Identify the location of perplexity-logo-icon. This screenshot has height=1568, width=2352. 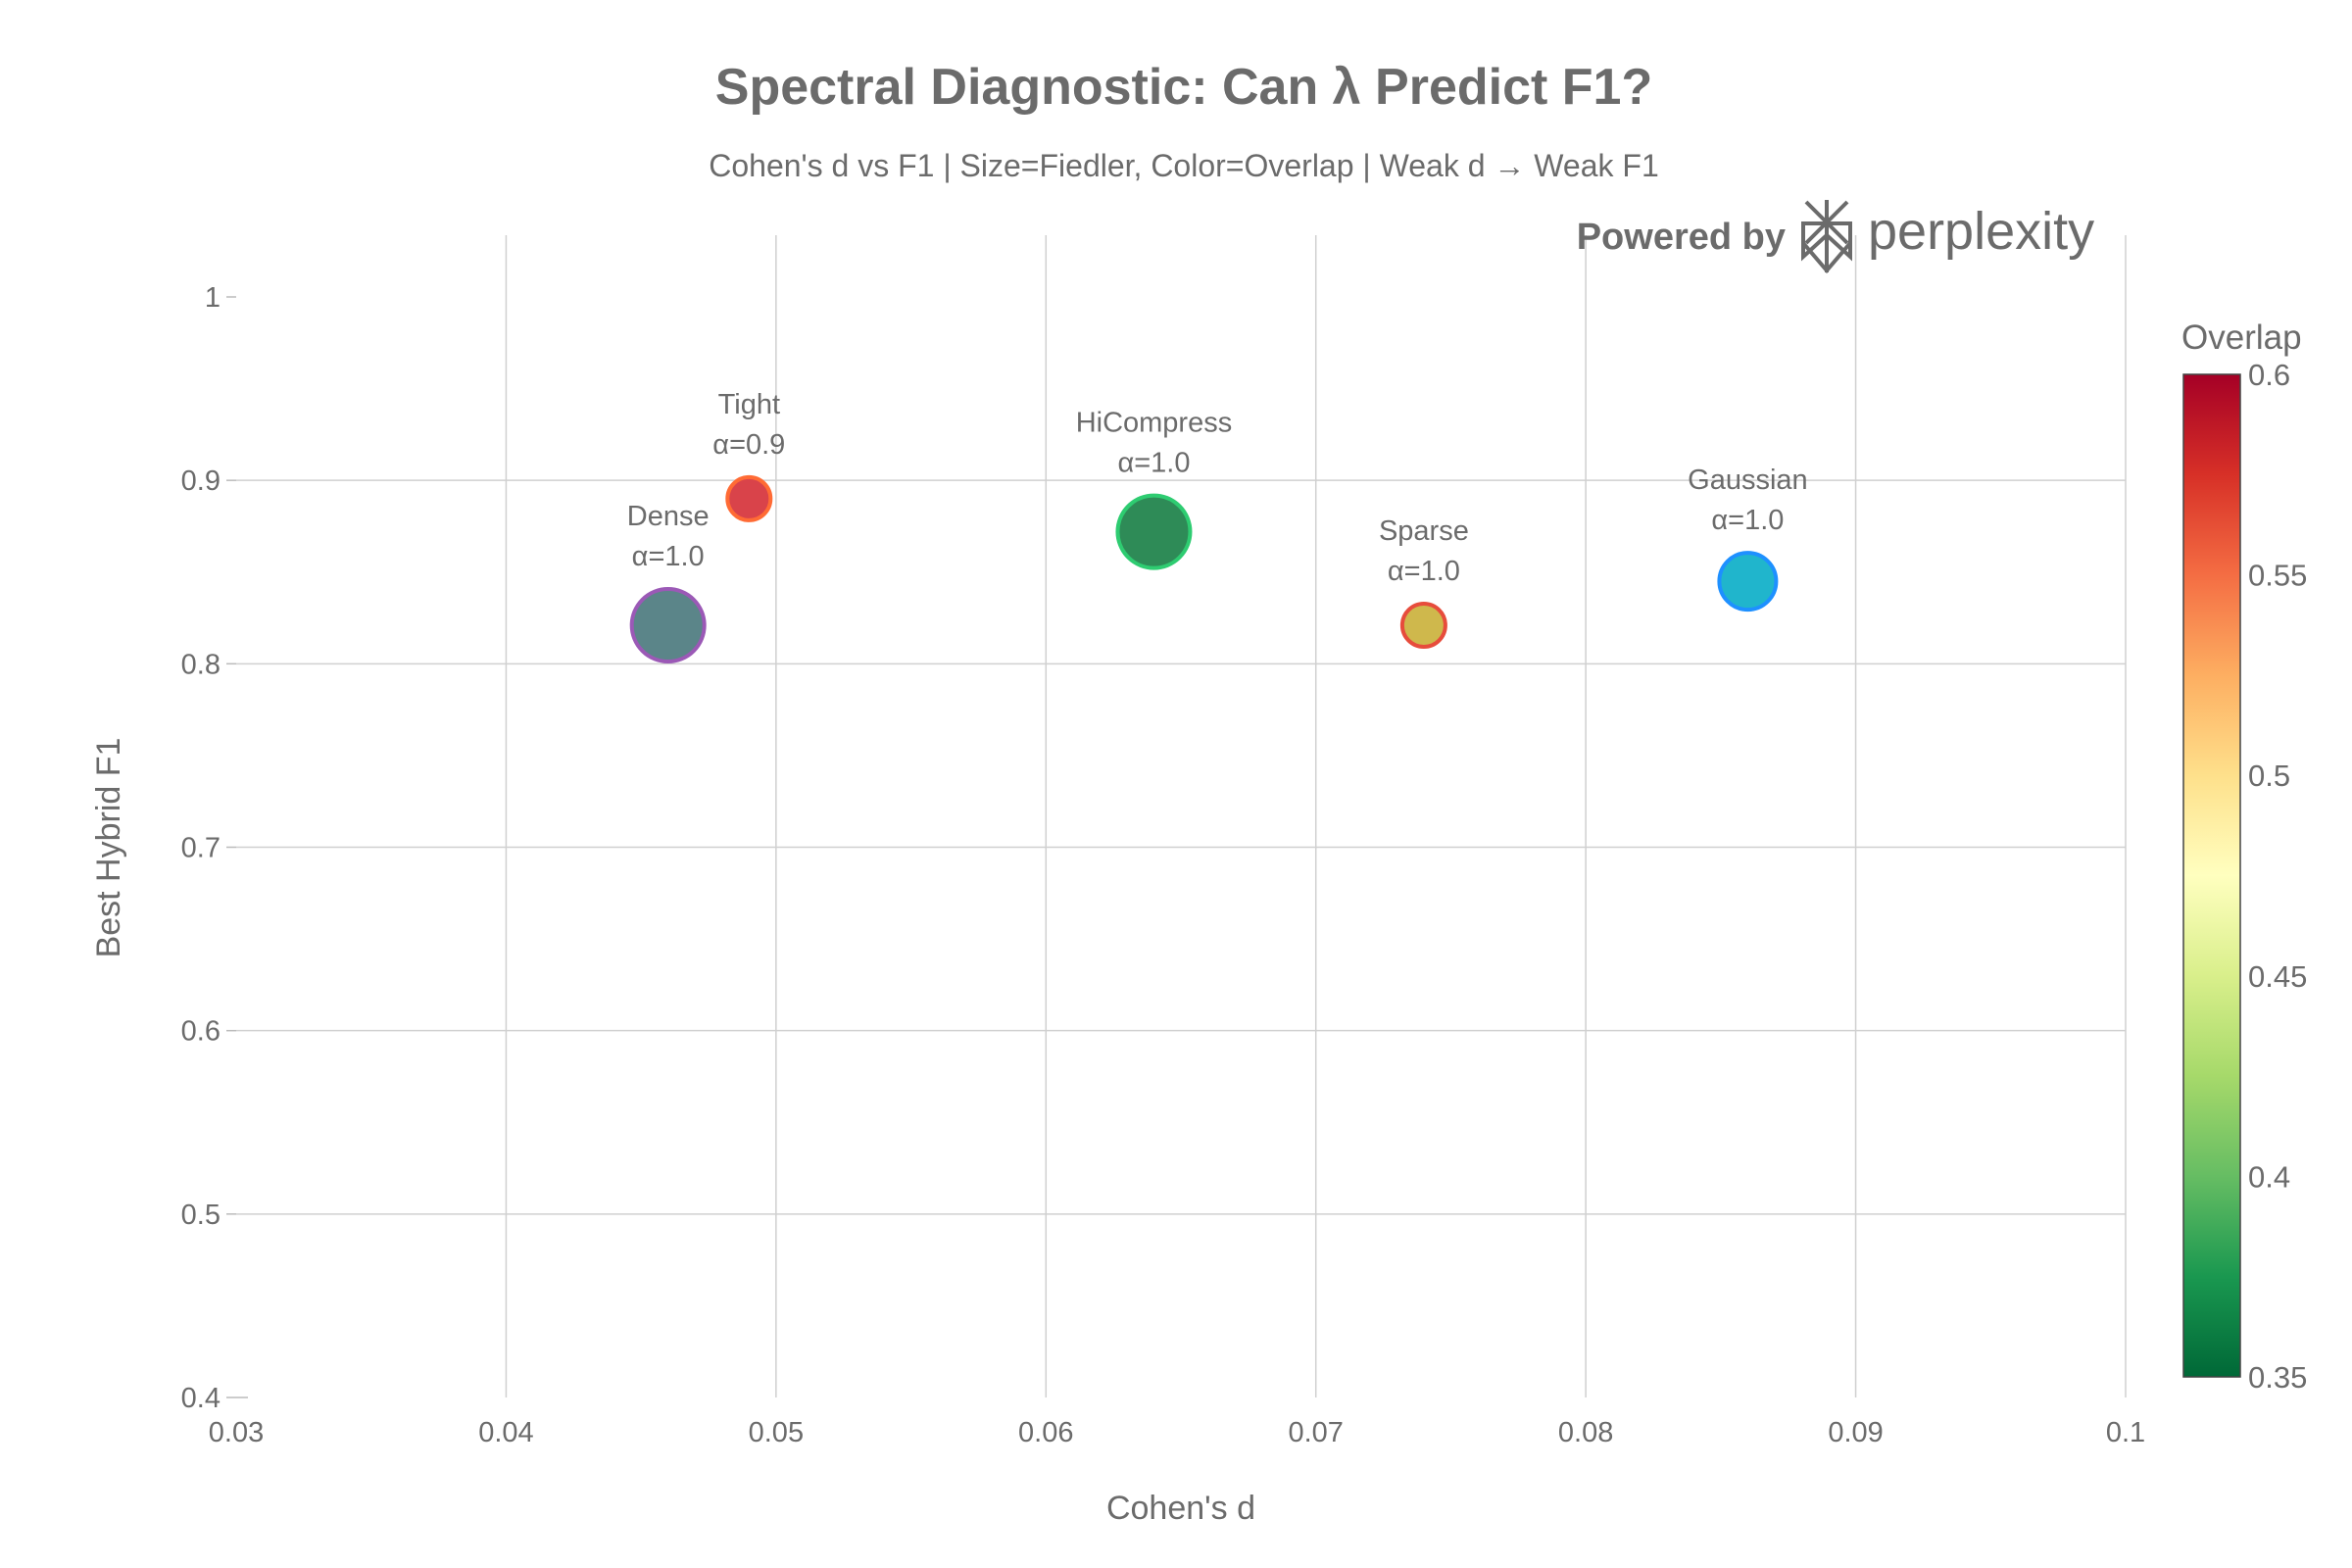
(1826, 237).